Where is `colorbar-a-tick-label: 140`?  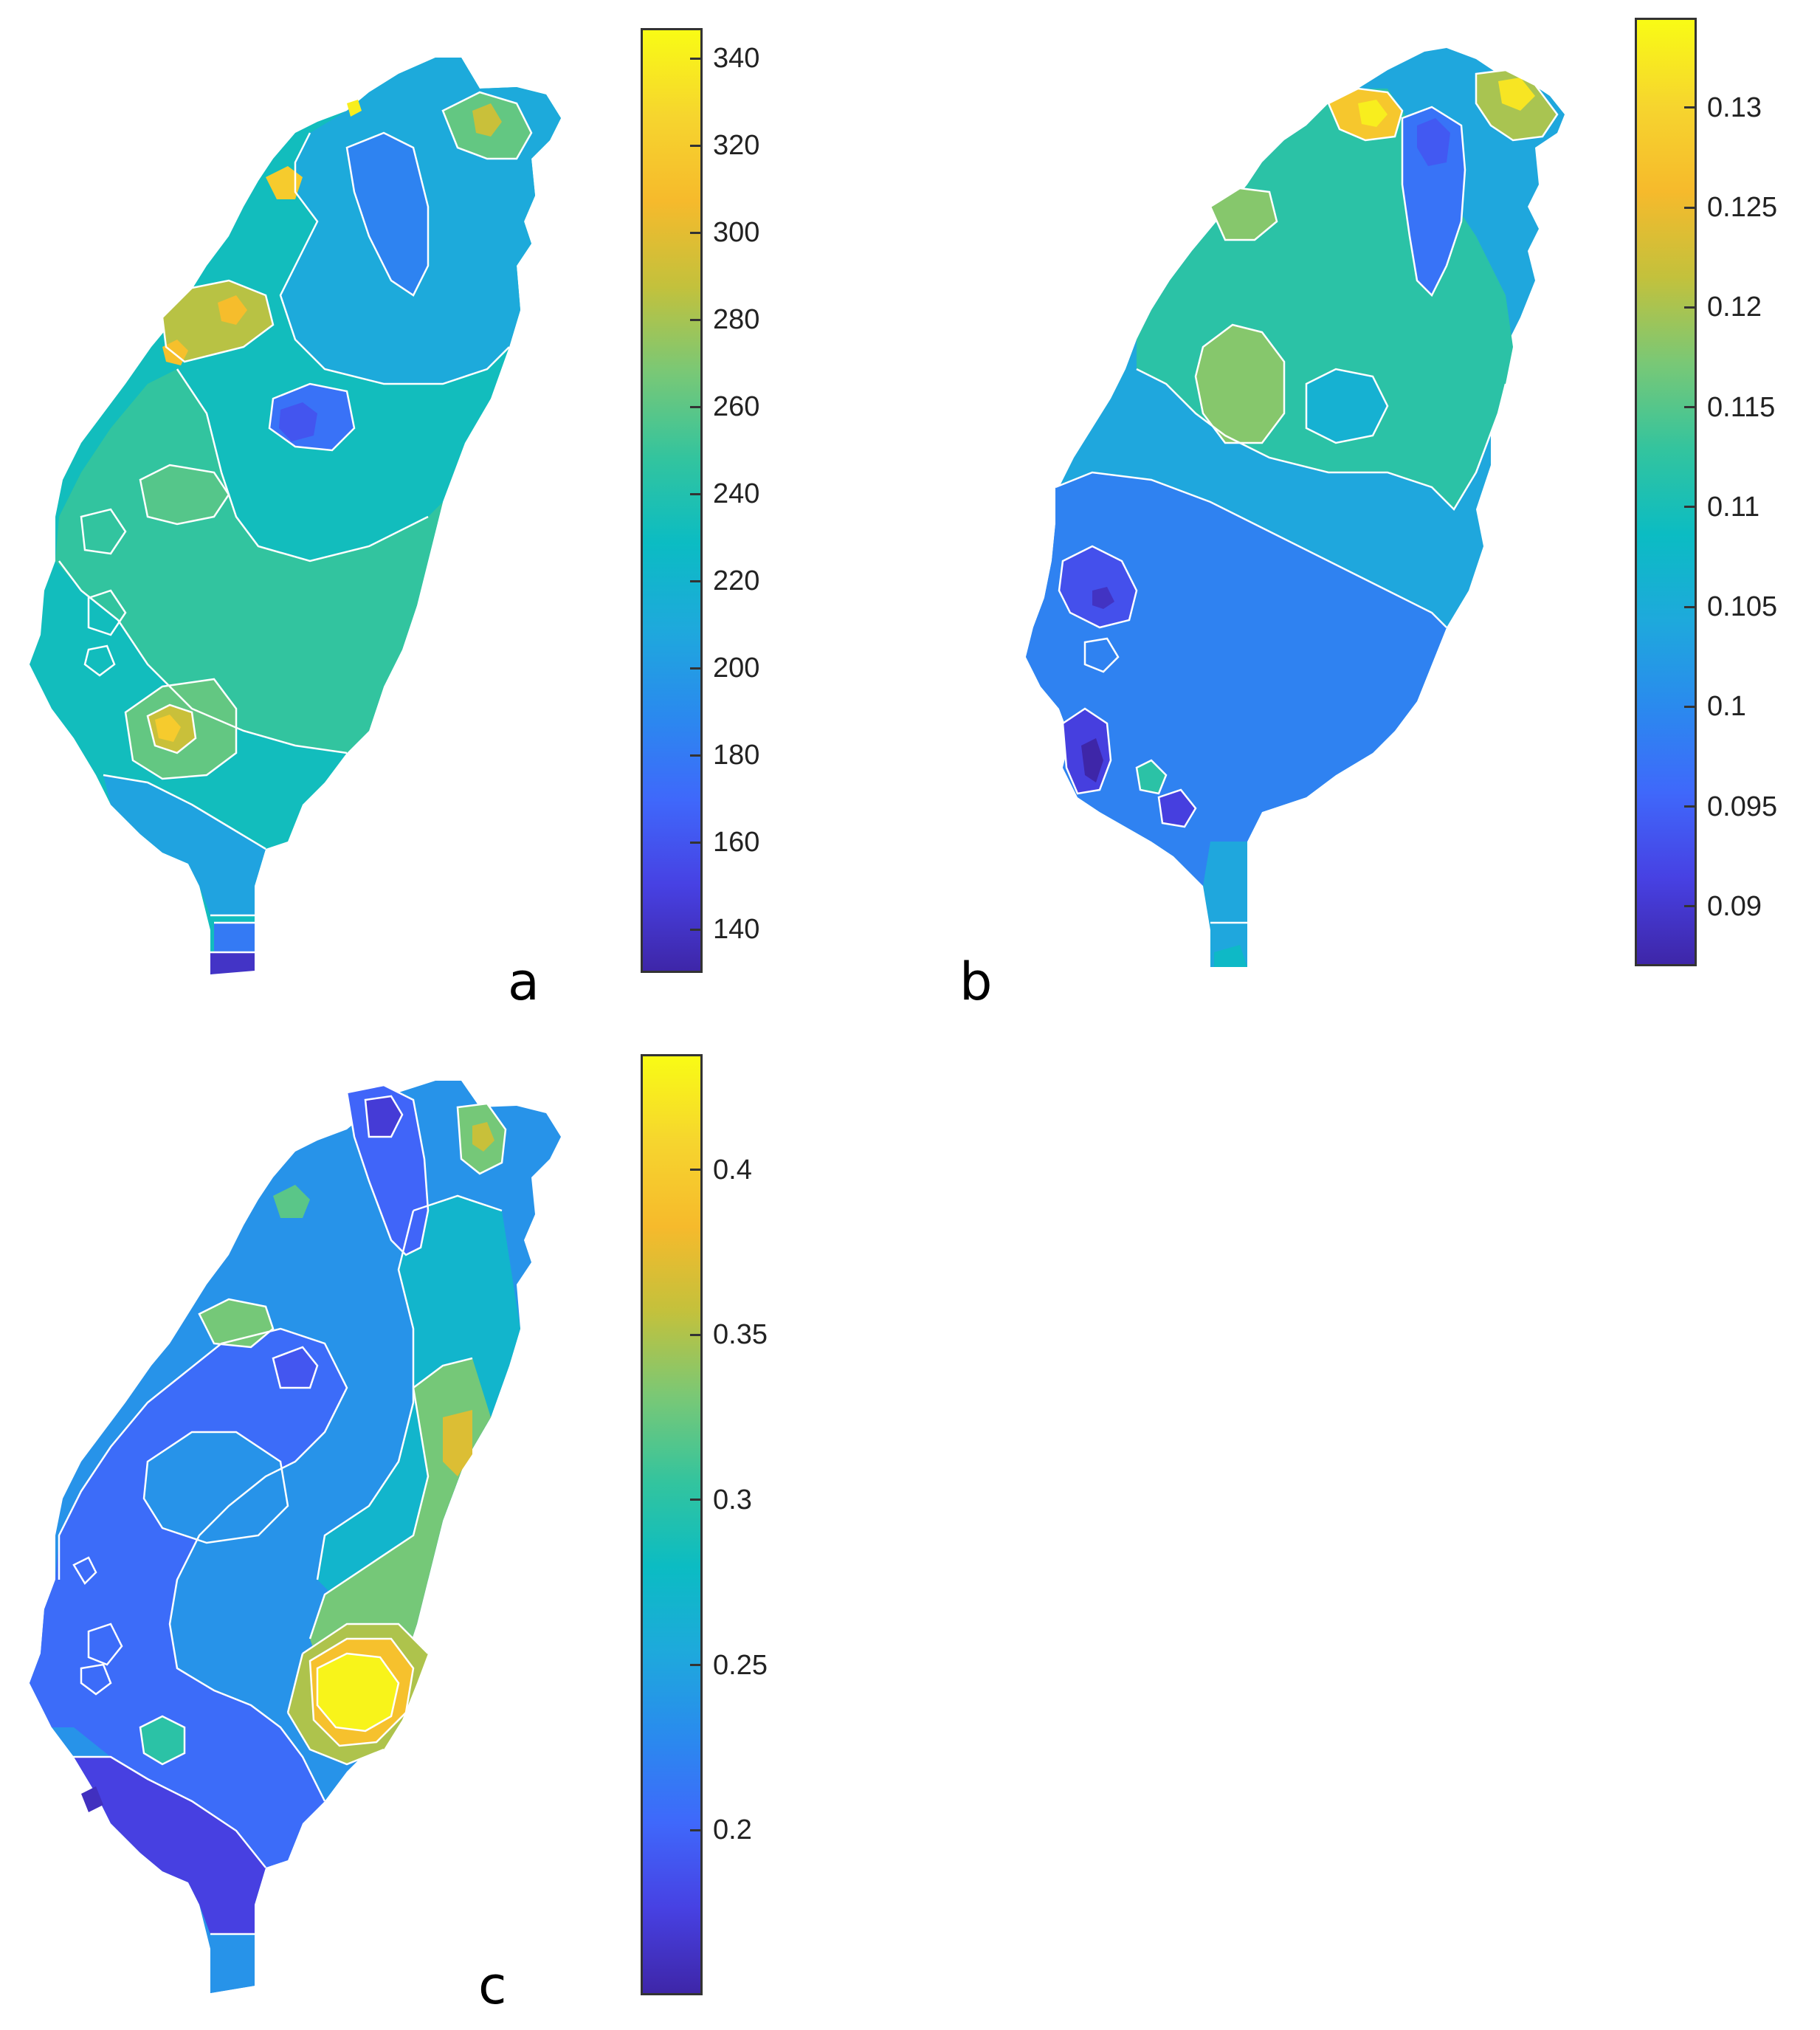 colorbar-a-tick-label: 140 is located at coordinates (737, 930).